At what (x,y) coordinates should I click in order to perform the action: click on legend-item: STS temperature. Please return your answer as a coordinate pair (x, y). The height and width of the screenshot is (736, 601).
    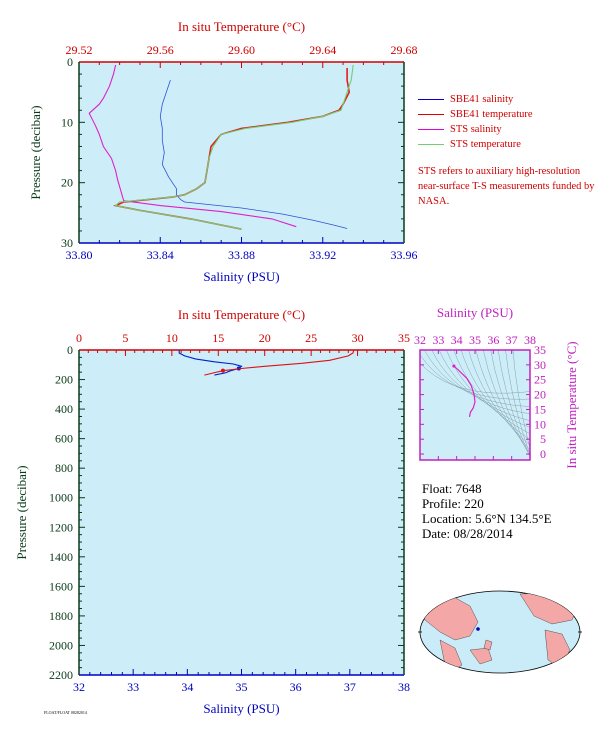
    Looking at the image, I should click on (475, 144).